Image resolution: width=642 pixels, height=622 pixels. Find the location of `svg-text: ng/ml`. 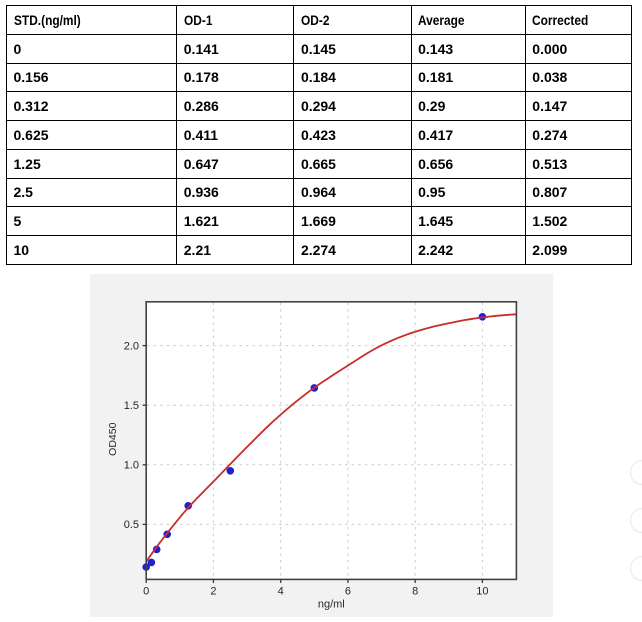

svg-text: ng/ml is located at coordinates (331, 605).